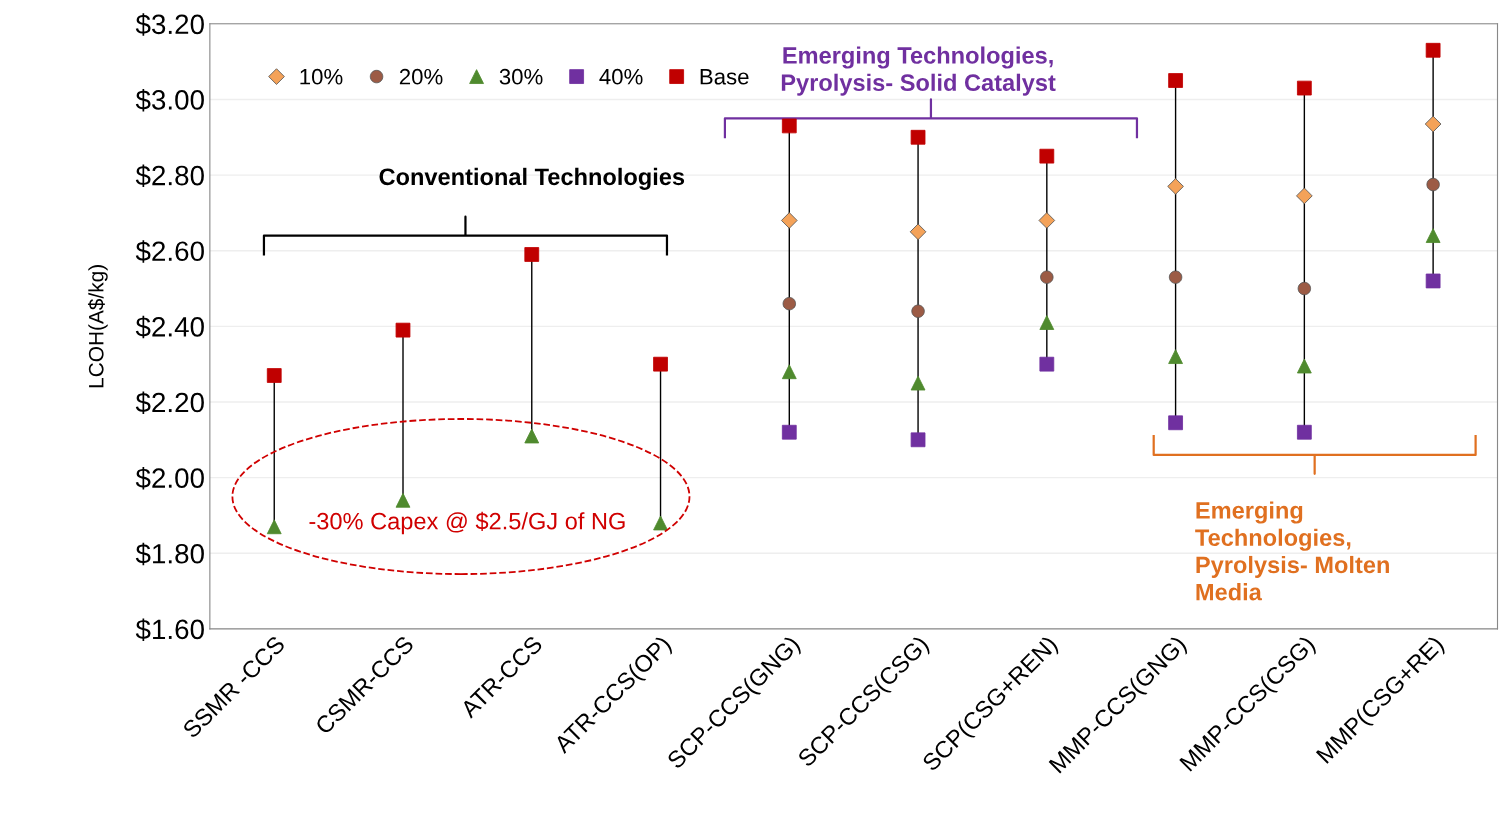  Describe the element at coordinates (169, 251) in the screenshot. I see `y-tick-label: $2.60` at that location.